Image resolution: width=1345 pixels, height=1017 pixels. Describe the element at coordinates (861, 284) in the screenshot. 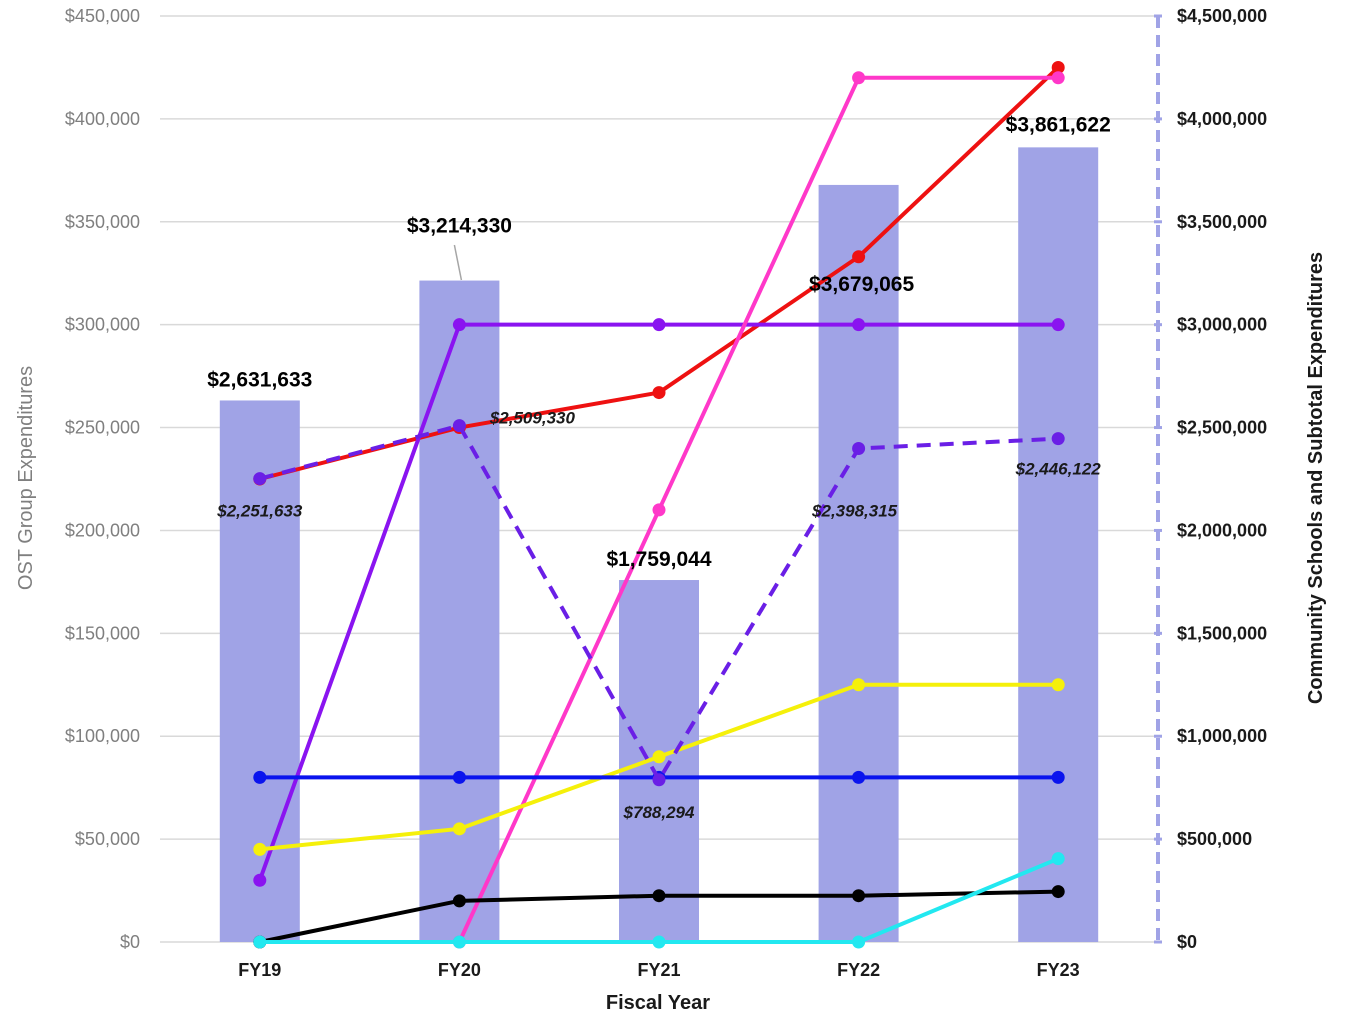

I see `bar-value-label: $3,679,065` at that location.